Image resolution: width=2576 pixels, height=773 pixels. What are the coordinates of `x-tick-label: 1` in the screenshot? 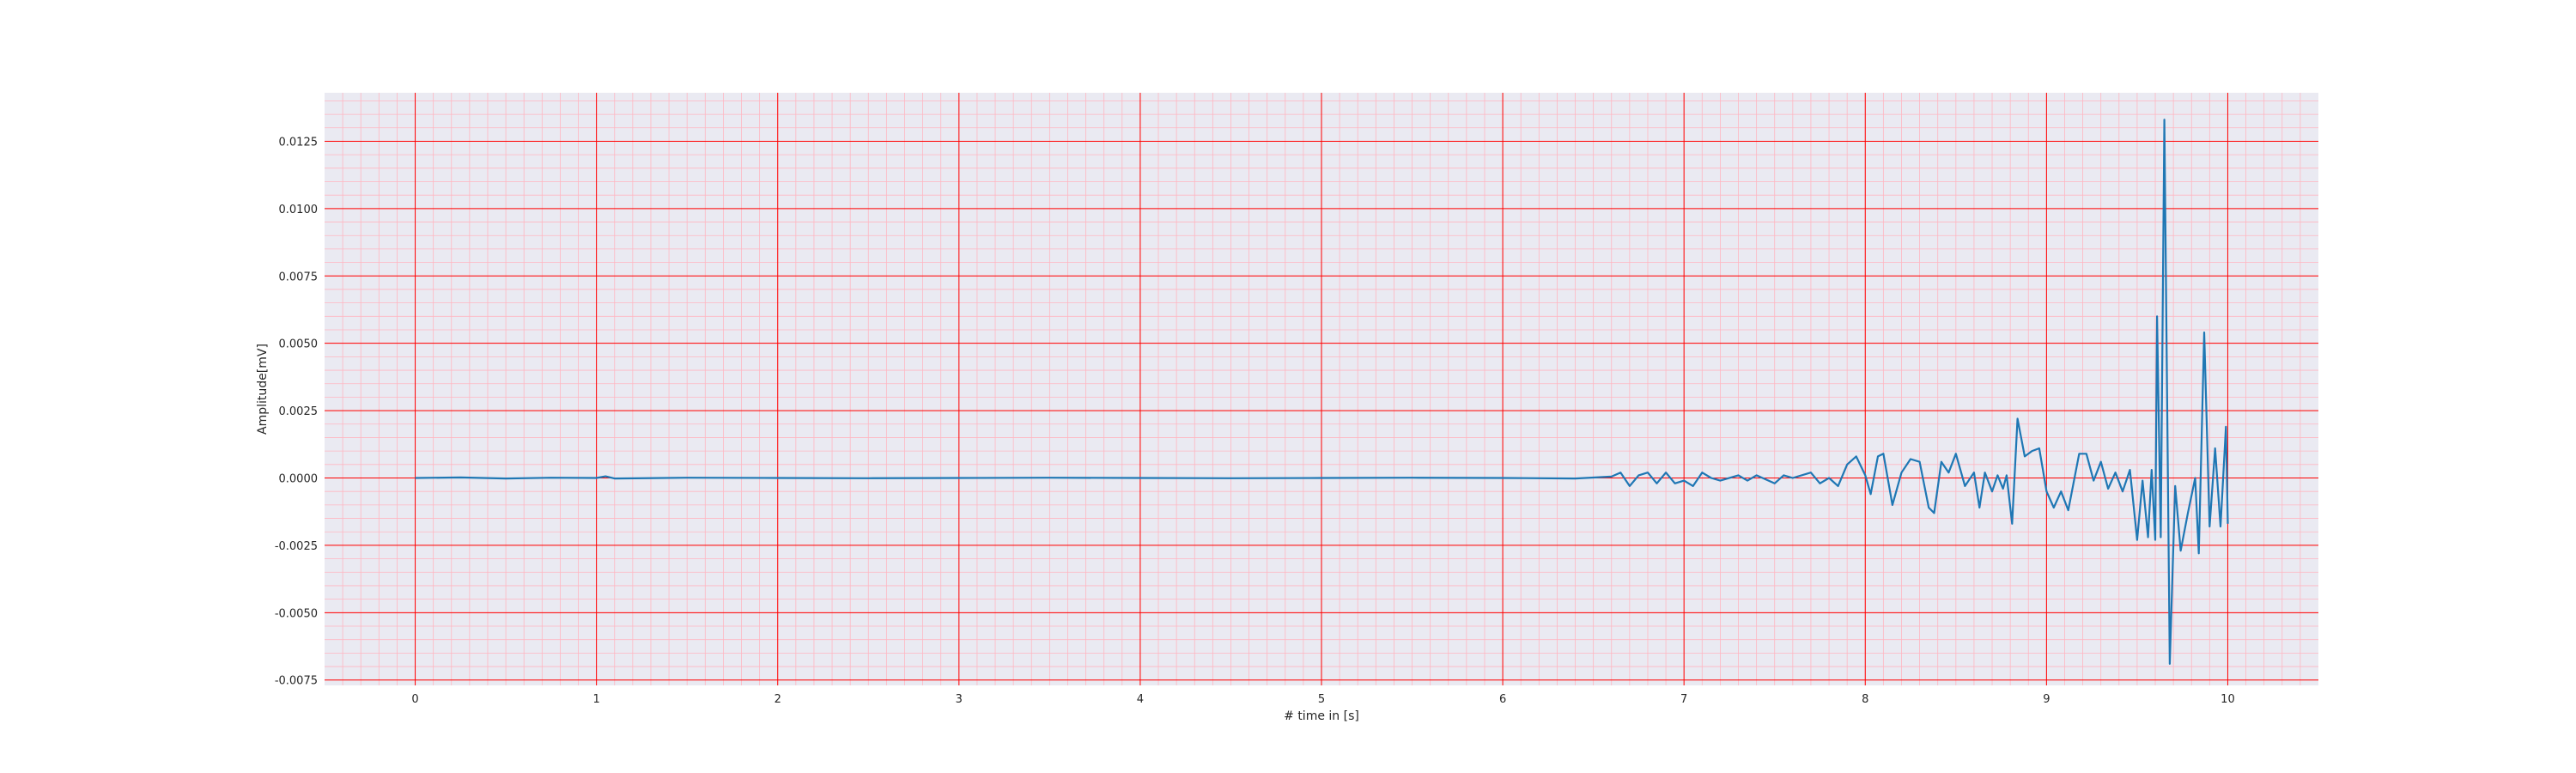 It's located at (596, 699).